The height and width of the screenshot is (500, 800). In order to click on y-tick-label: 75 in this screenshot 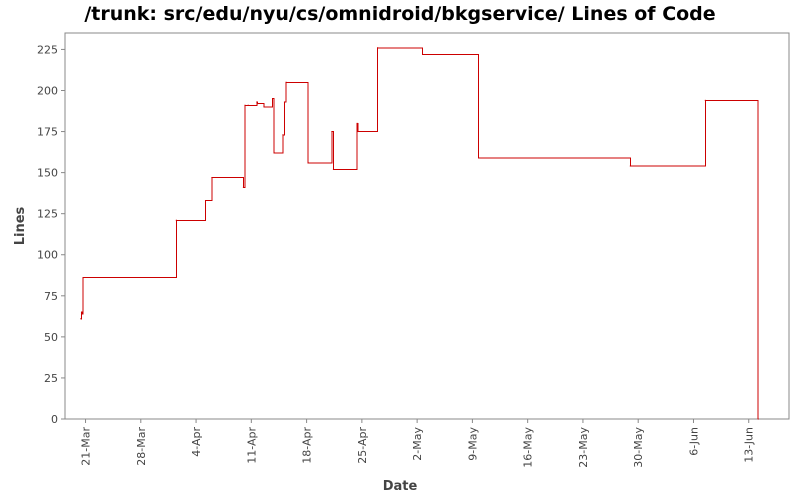, I will do `click(51, 296)`.